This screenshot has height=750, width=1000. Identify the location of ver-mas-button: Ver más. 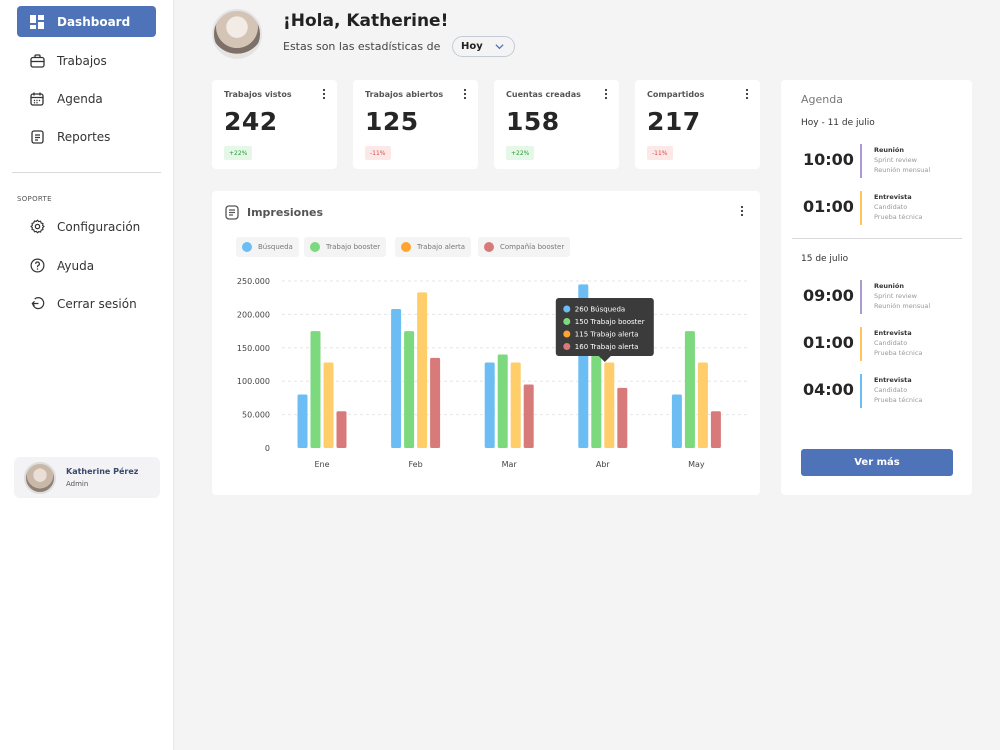
(877, 462).